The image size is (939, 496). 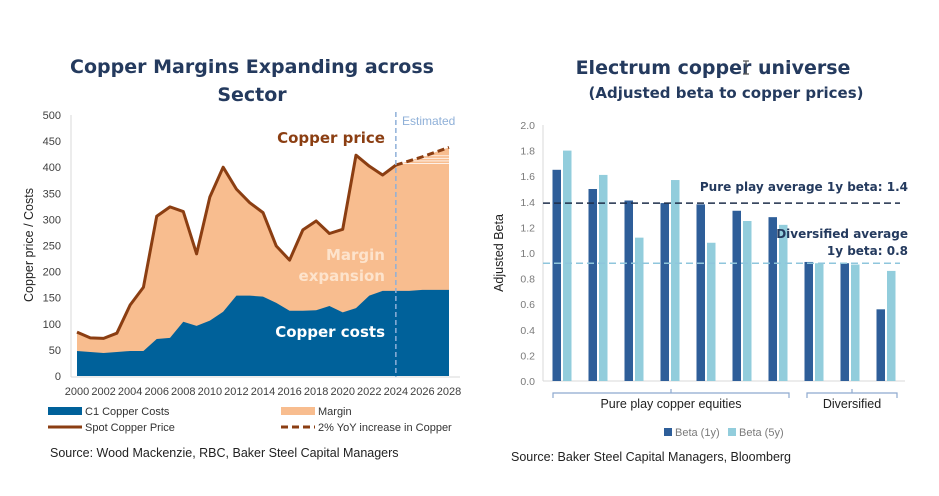 I want to click on right-y-tick-label: 2.0, so click(x=527, y=126).